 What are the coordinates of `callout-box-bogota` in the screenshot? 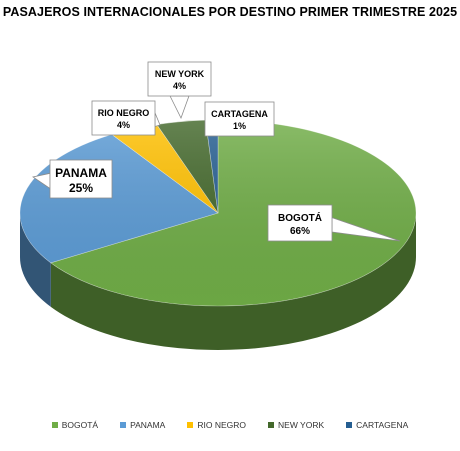 It's located at (300, 223).